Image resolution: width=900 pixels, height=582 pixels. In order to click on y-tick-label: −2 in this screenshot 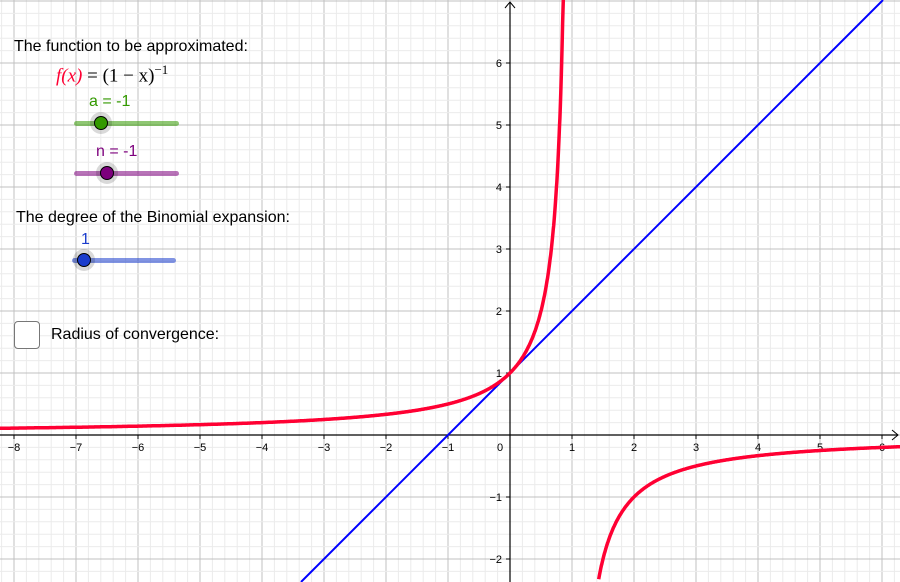, I will do `click(495, 560)`.